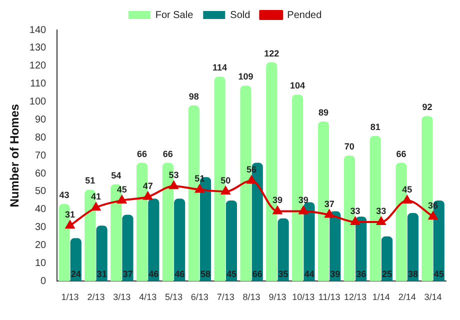 The height and width of the screenshot is (320, 460). I want to click on x-tick-label: 6/13, so click(199, 297).